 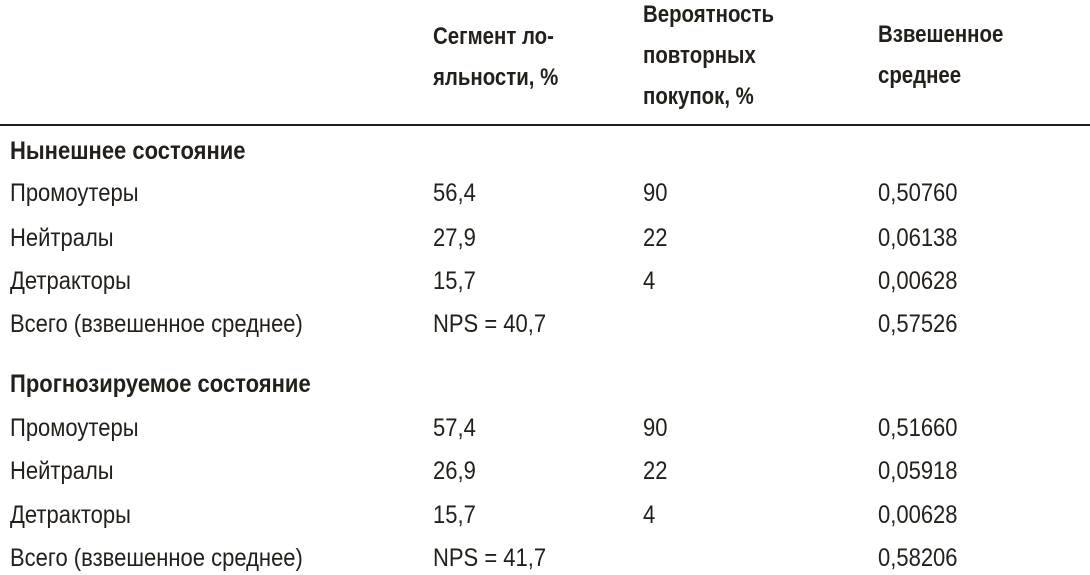 What do you see at coordinates (918, 471) in the screenshot?
I see `weighted-cell: 0,05918` at bounding box center [918, 471].